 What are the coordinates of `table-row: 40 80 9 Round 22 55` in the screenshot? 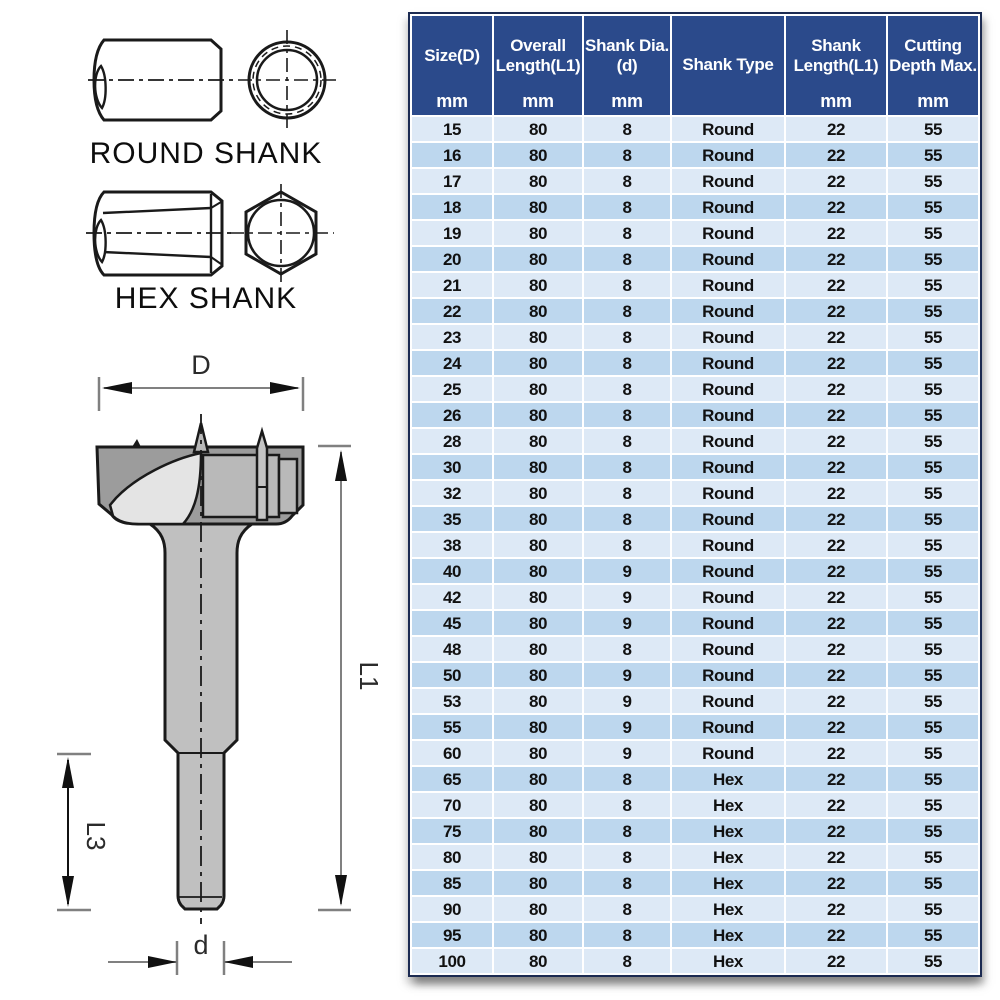 It's located at (695, 571).